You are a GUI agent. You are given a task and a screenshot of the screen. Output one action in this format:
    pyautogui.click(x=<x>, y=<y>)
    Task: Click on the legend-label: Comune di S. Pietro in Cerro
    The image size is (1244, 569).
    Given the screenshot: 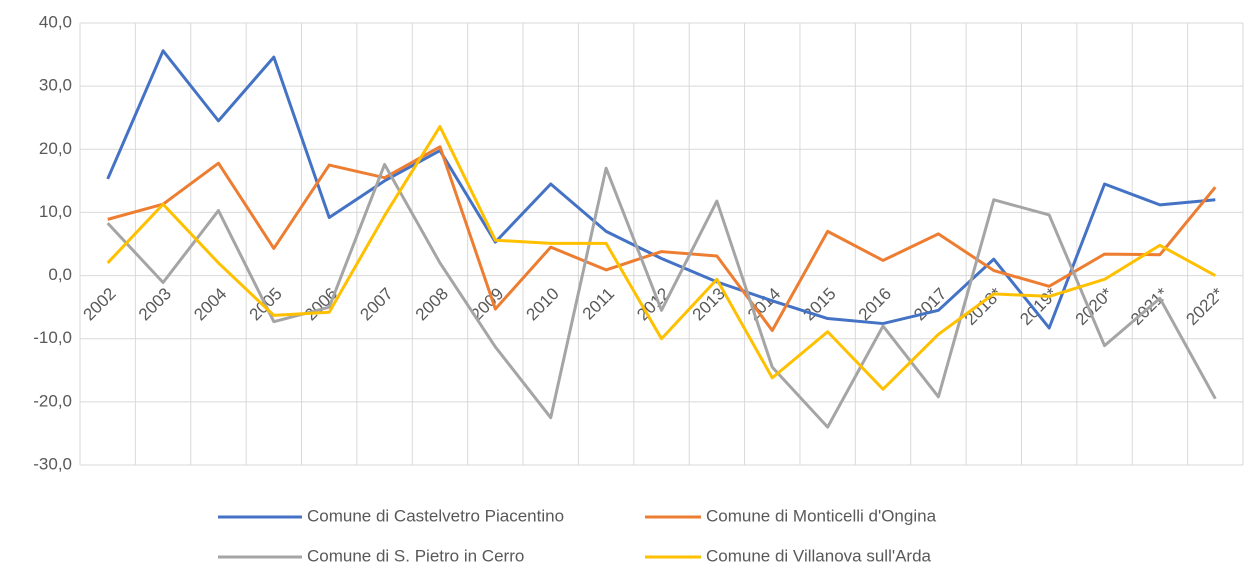 What is the action you would take?
    pyautogui.click(x=415, y=555)
    